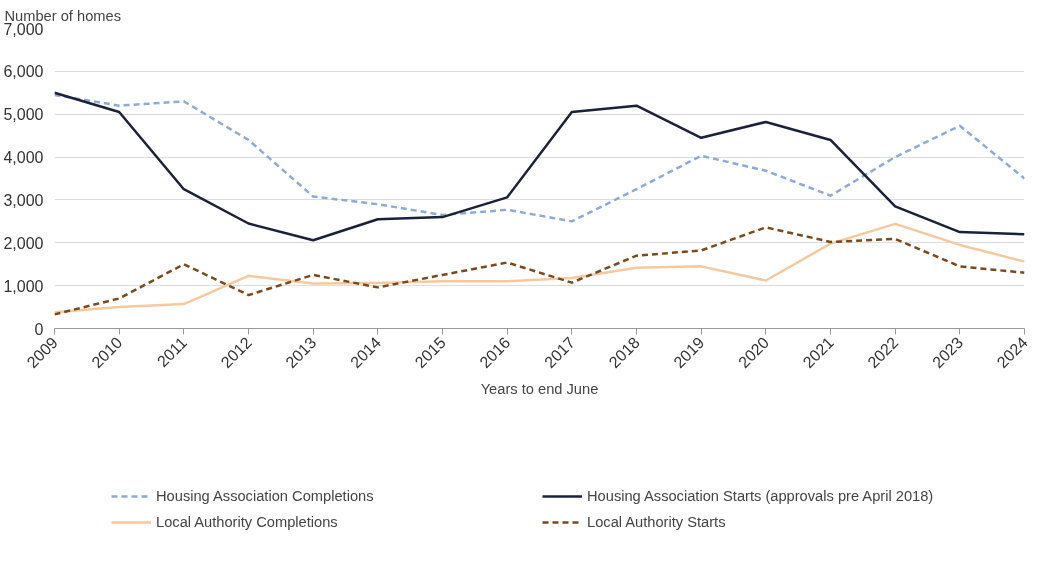  Describe the element at coordinates (23, 243) in the screenshot. I see `y-tick-label: 2,000` at that location.